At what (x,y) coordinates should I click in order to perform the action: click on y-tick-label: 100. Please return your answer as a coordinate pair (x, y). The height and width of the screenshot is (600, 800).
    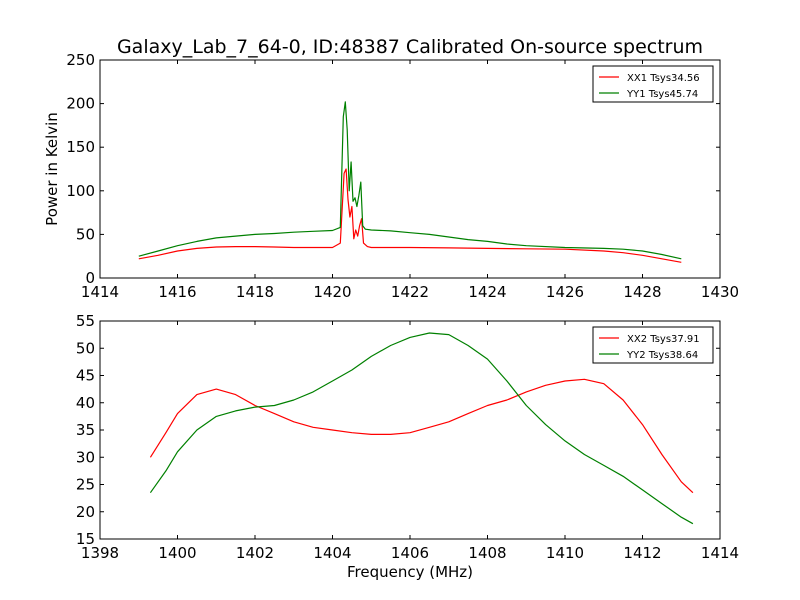
    Looking at the image, I should click on (80, 191).